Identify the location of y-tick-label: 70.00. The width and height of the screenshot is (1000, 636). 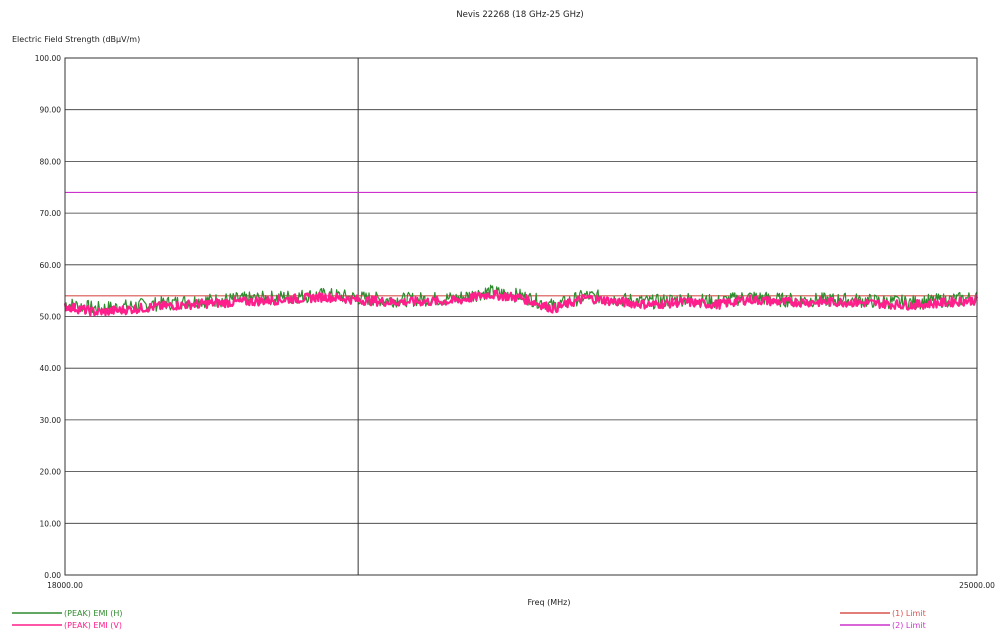
(51, 213).